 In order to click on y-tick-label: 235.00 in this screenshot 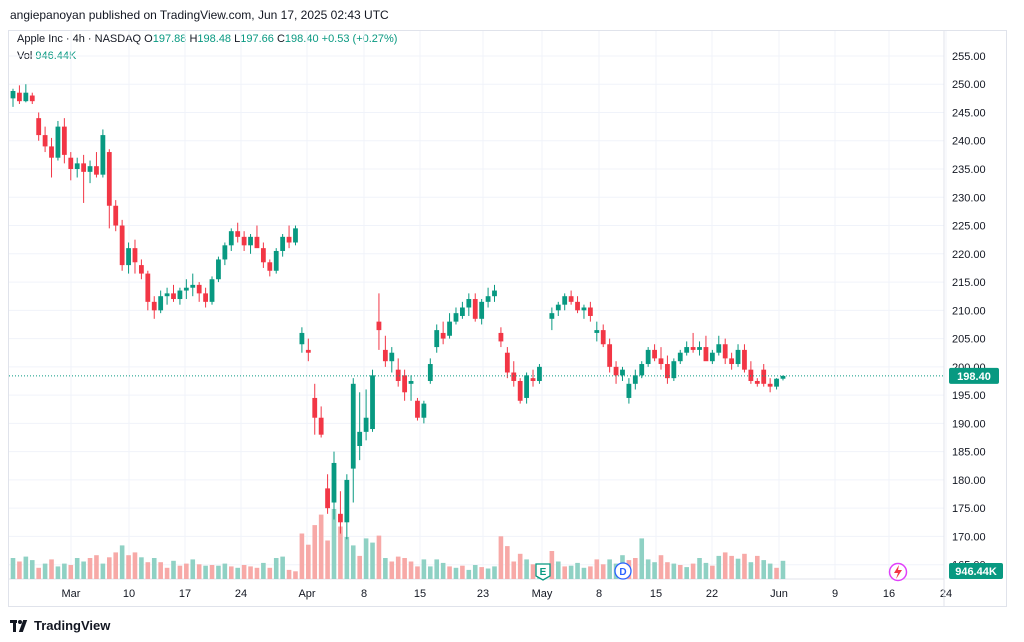, I will do `click(969, 170)`.